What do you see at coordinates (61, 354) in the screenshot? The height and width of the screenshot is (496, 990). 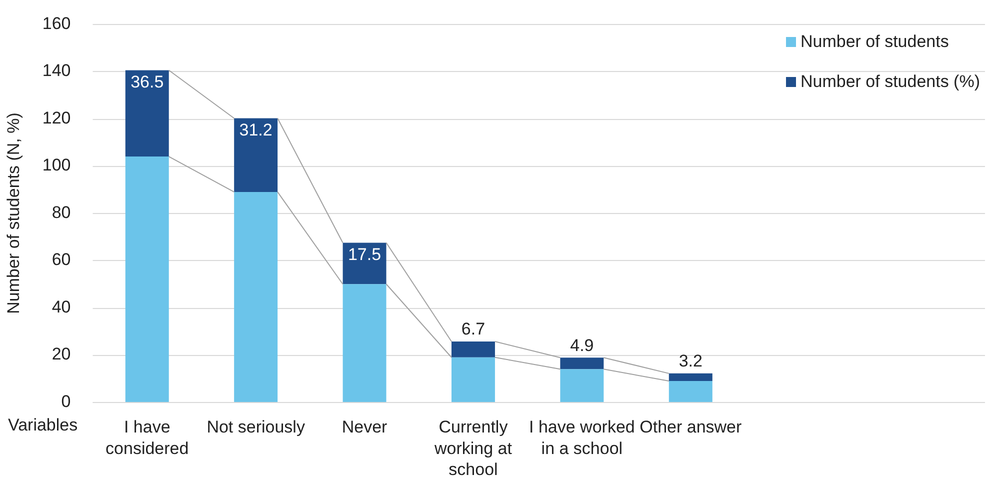 I see `y-tick-label: 20` at bounding box center [61, 354].